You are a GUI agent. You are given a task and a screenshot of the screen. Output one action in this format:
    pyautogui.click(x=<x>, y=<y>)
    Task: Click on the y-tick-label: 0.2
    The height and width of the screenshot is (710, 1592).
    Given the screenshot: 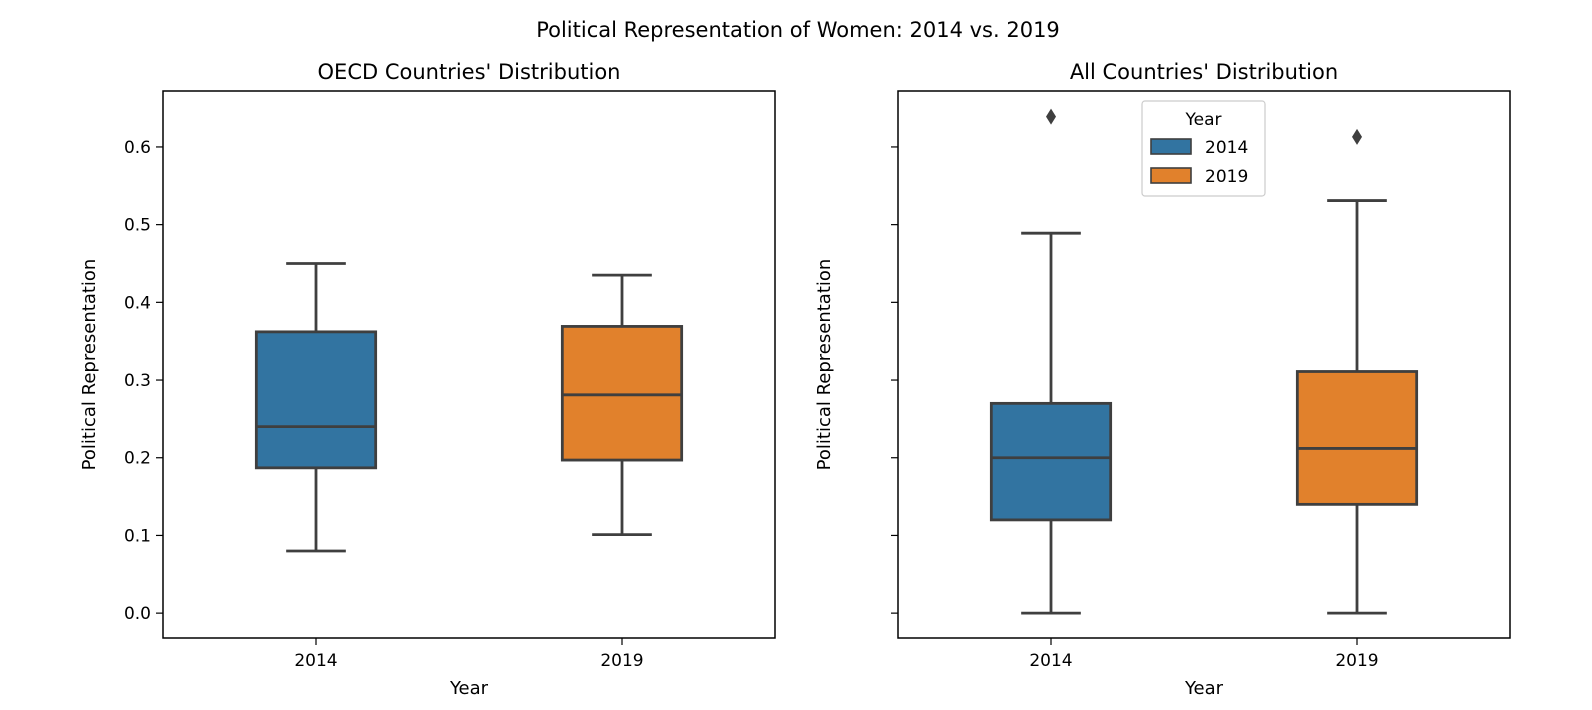 What is the action you would take?
    pyautogui.click(x=137, y=459)
    